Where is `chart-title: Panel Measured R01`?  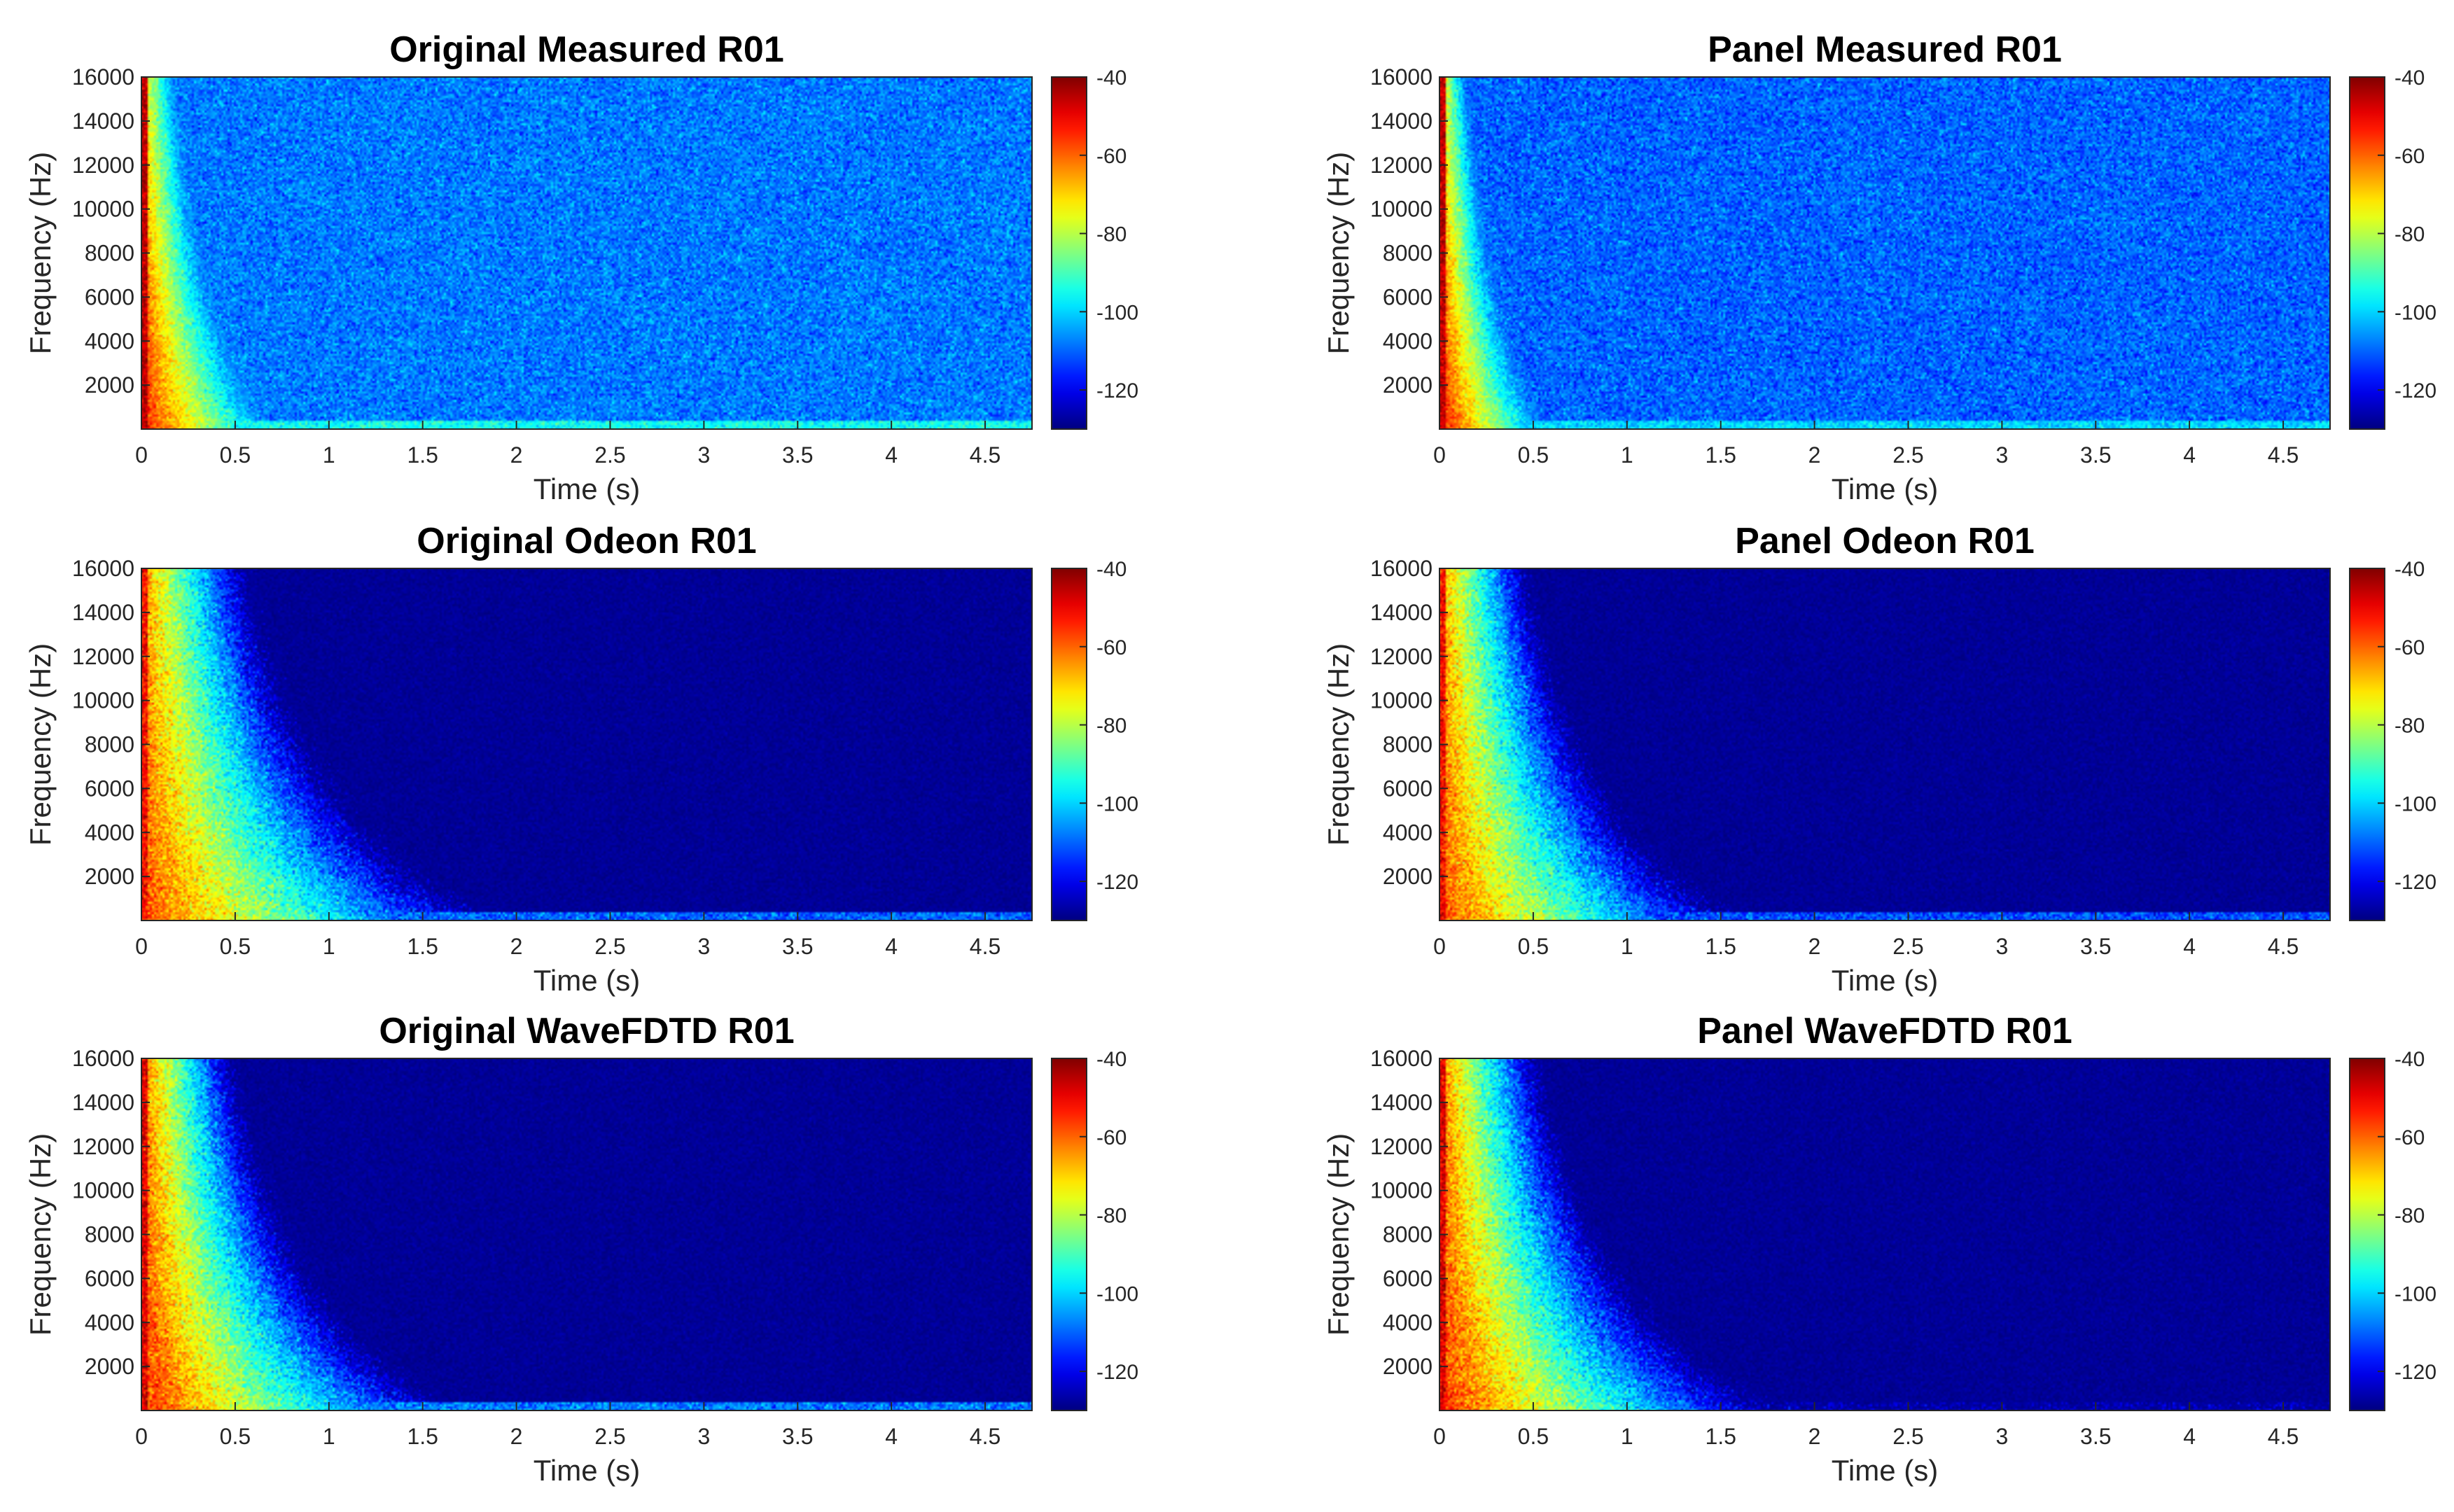
chart-title: Panel Measured R01 is located at coordinates (1885, 49).